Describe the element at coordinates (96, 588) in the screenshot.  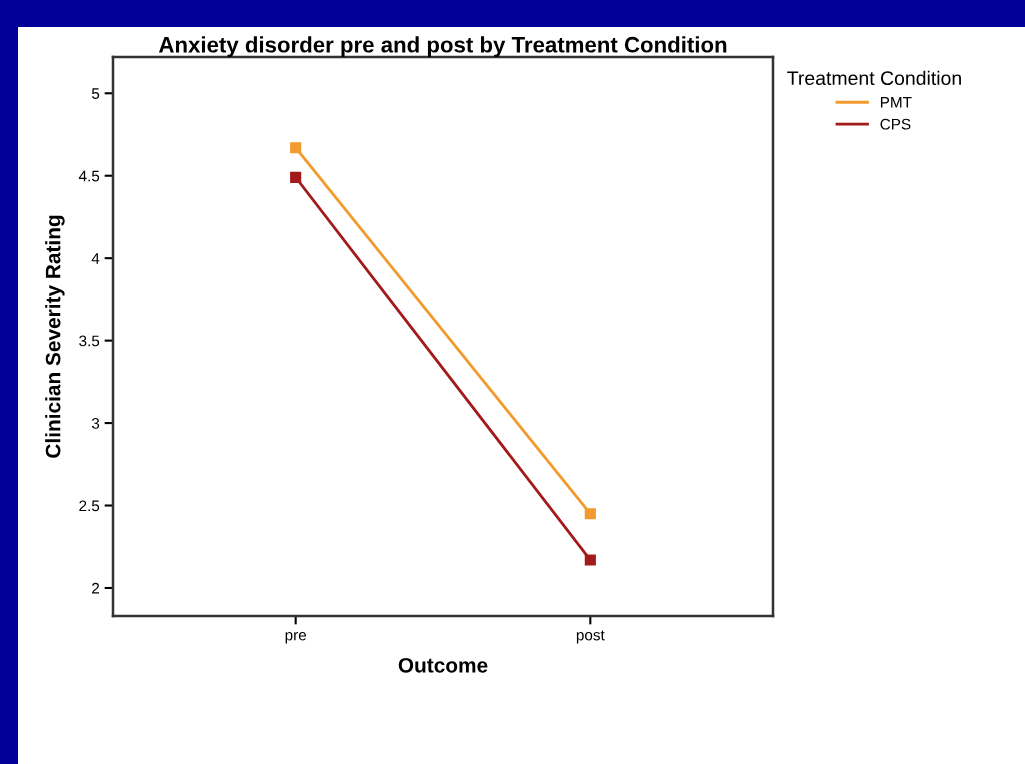
I see `y-tick-label: 2` at that location.